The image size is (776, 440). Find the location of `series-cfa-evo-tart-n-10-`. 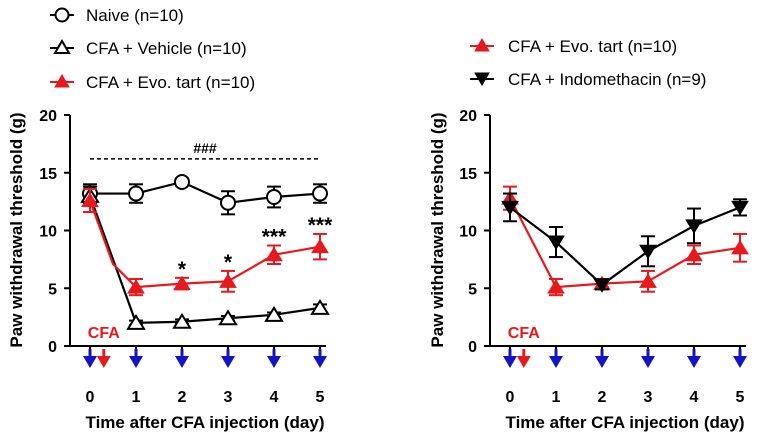

series-cfa-evo-tart-n-10- is located at coordinates (625, 241).